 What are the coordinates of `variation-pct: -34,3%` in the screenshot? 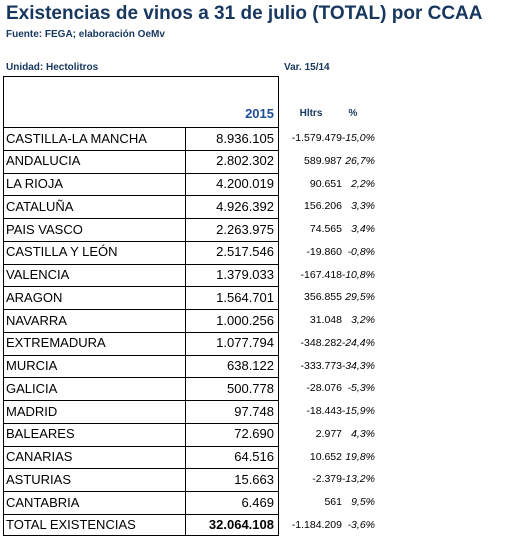 It's located at (358, 365).